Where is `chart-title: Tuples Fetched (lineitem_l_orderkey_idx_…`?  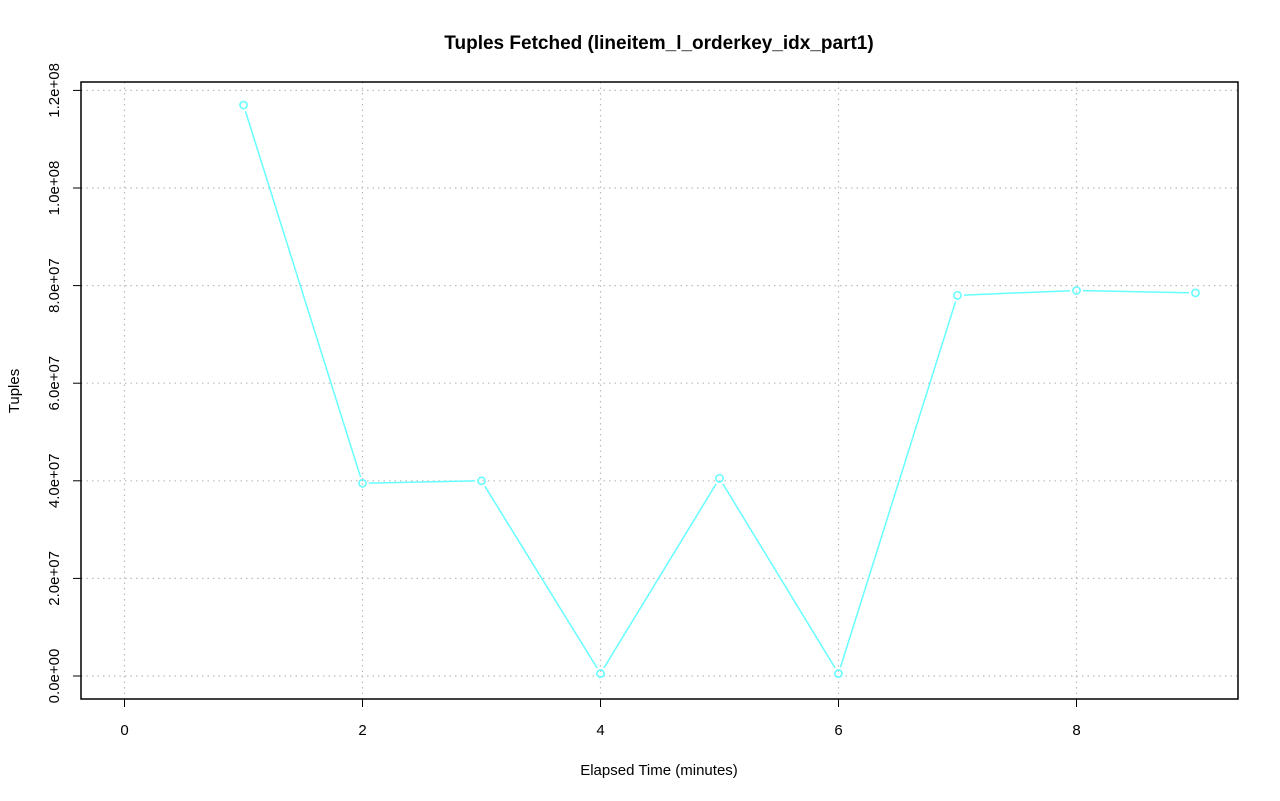 chart-title: Tuples Fetched (lineitem_l_orderkey_idx_… is located at coordinates (658, 43).